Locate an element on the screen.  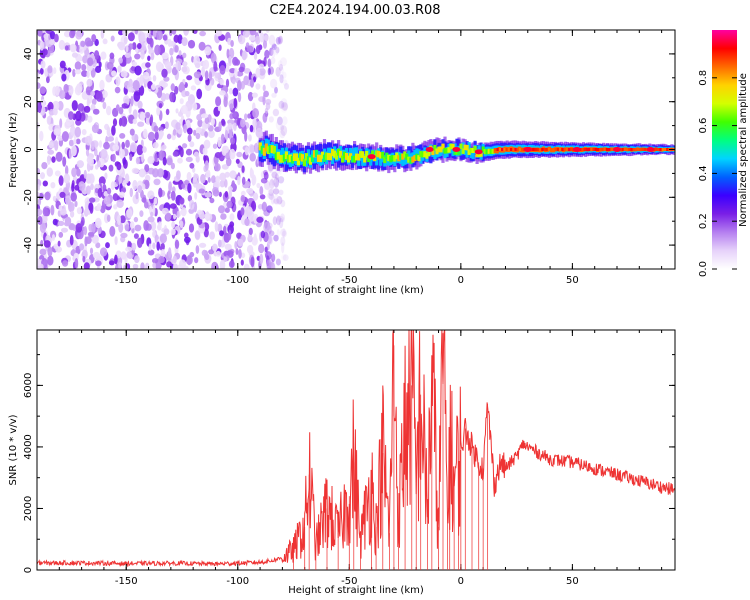
x-tick-label: 50 is located at coordinates (572, 581).